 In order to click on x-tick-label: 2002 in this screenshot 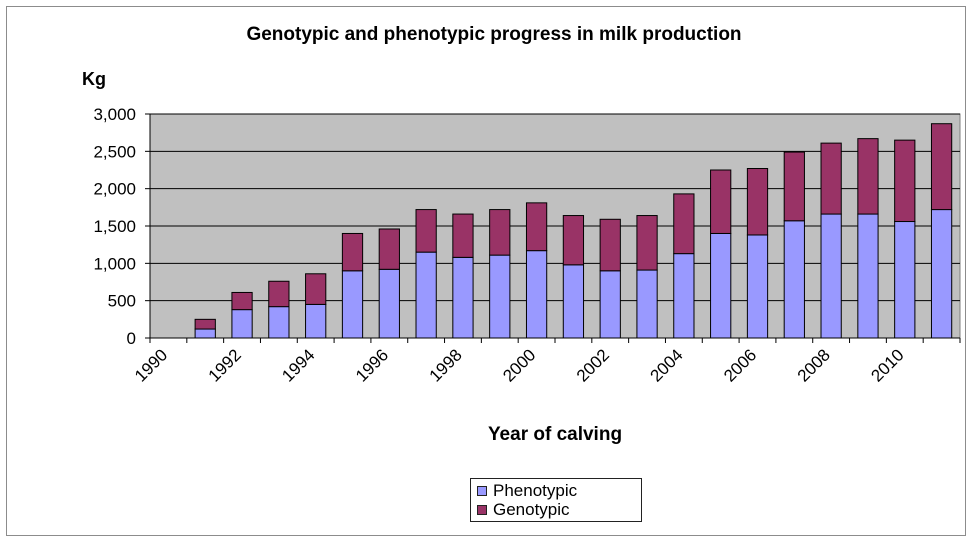, I will do `click(593, 365)`.